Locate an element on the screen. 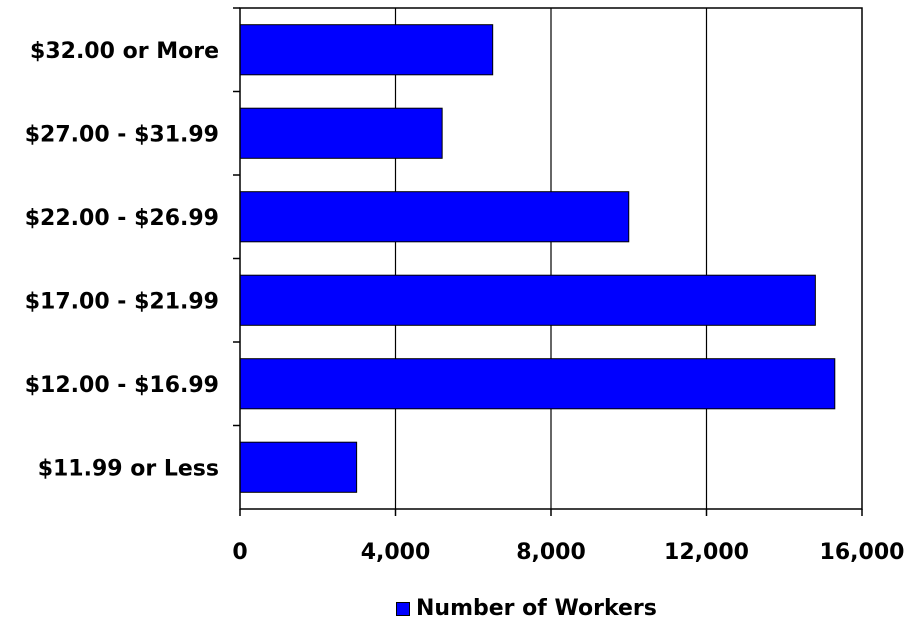 This screenshot has width=908, height=627. x-tick-label: 8,000 is located at coordinates (551, 552).